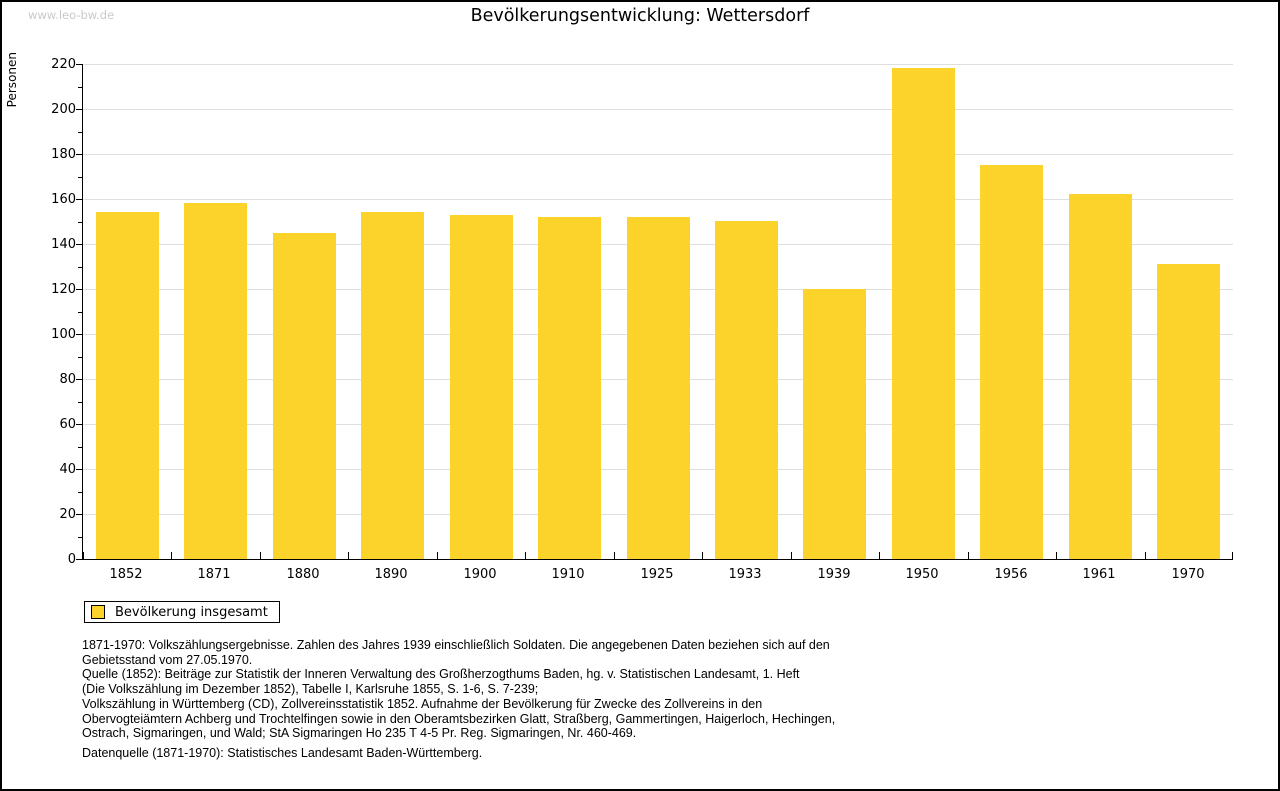 The width and height of the screenshot is (1280, 791). I want to click on x-axis-label: 1956, so click(1011, 574).